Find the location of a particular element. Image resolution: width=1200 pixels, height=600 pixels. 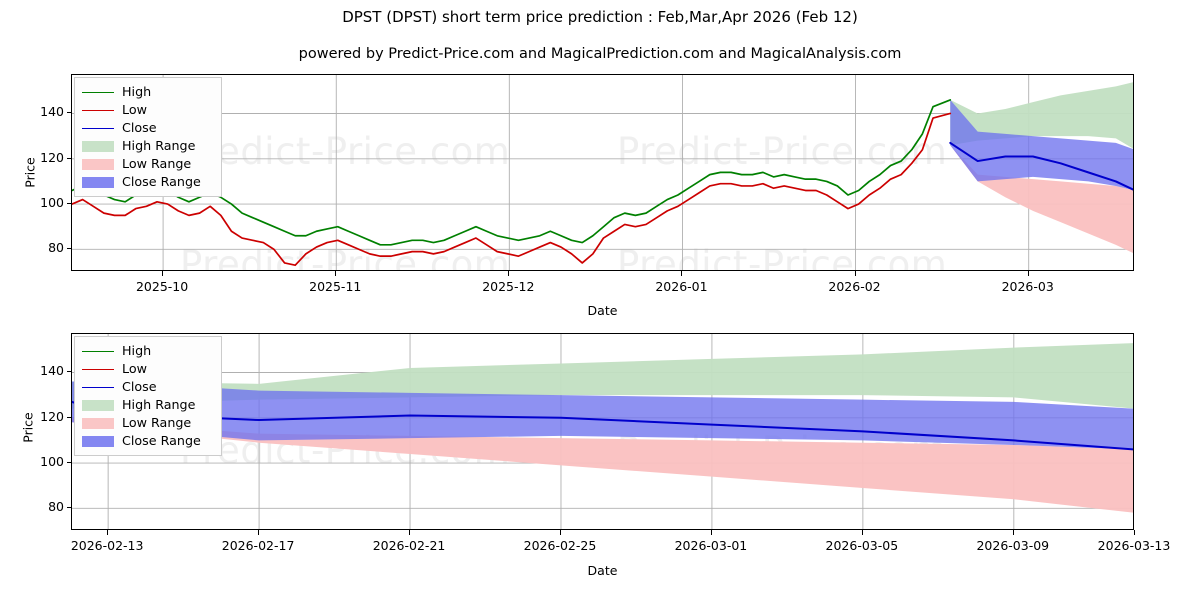

x-tick-label: 2026-03 is located at coordinates (1027, 286).